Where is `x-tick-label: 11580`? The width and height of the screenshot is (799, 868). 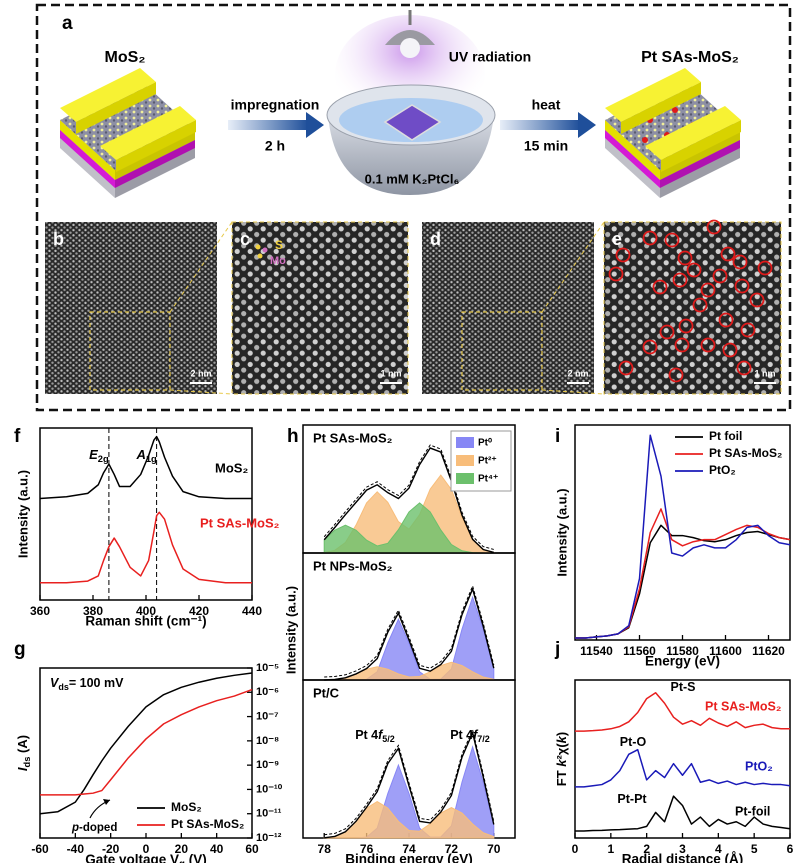 x-tick-label: 11580 is located at coordinates (682, 651).